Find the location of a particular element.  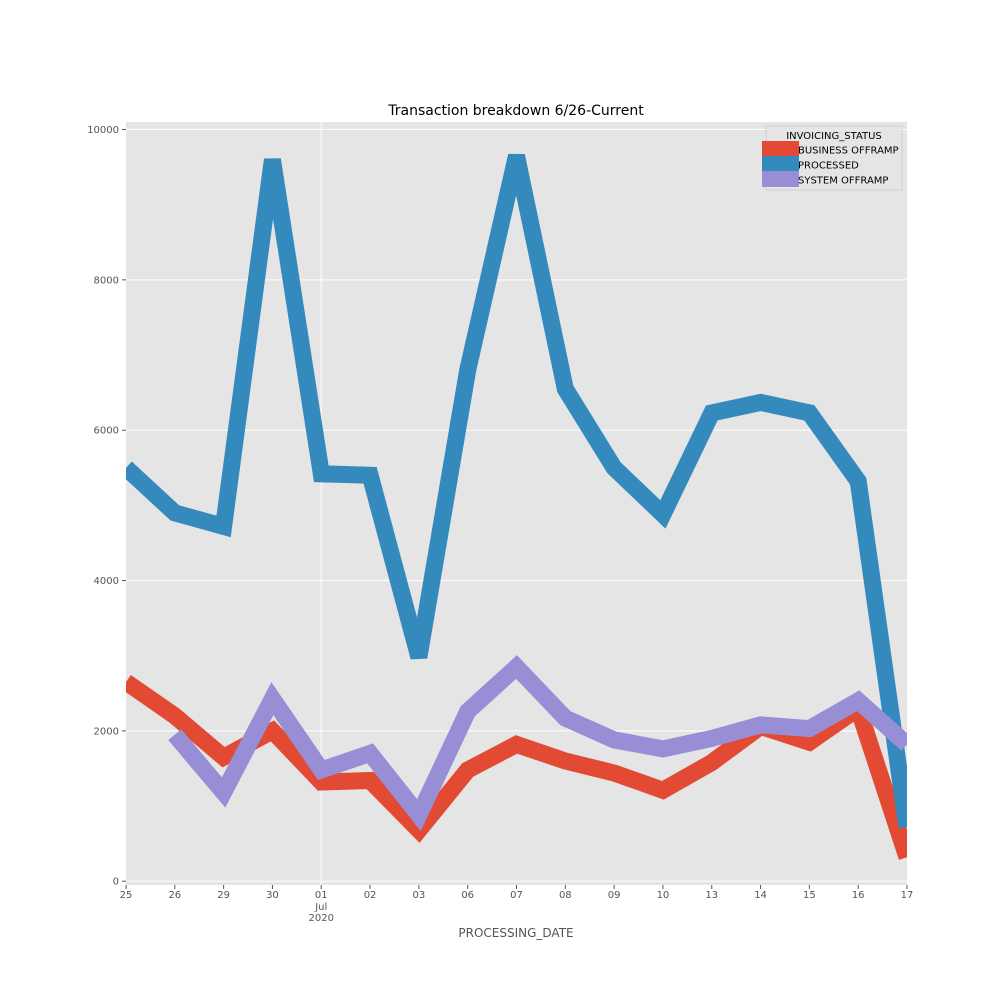

x-tick-label: 15 is located at coordinates (809, 895).